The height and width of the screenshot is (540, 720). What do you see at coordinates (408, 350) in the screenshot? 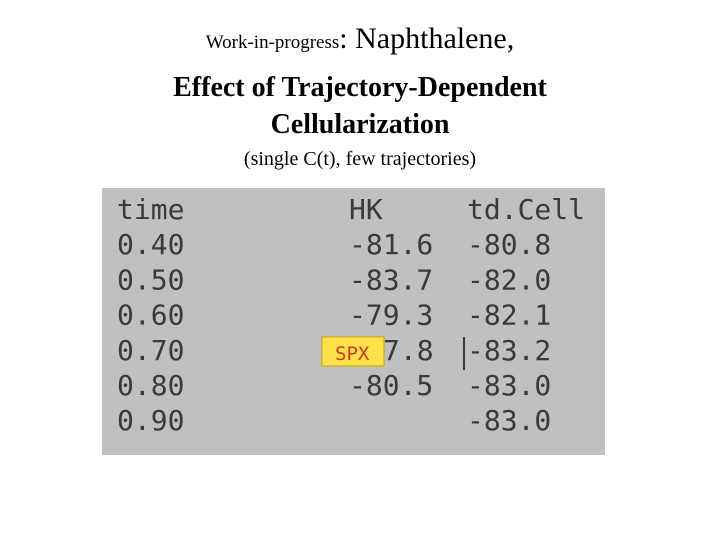
I see `table-cell: 7.8` at bounding box center [408, 350].